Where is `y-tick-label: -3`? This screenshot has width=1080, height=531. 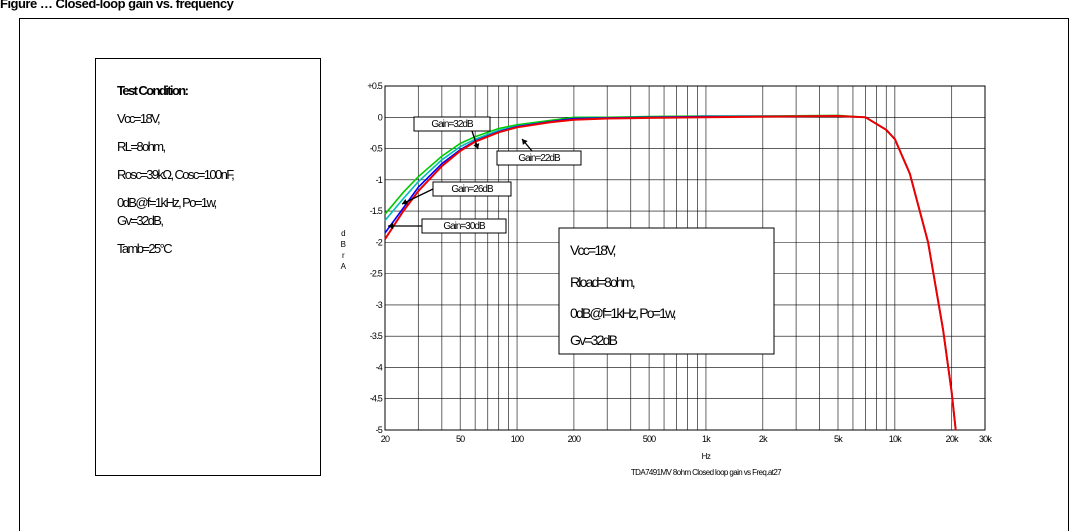 y-tick-label: -3 is located at coordinates (379, 305).